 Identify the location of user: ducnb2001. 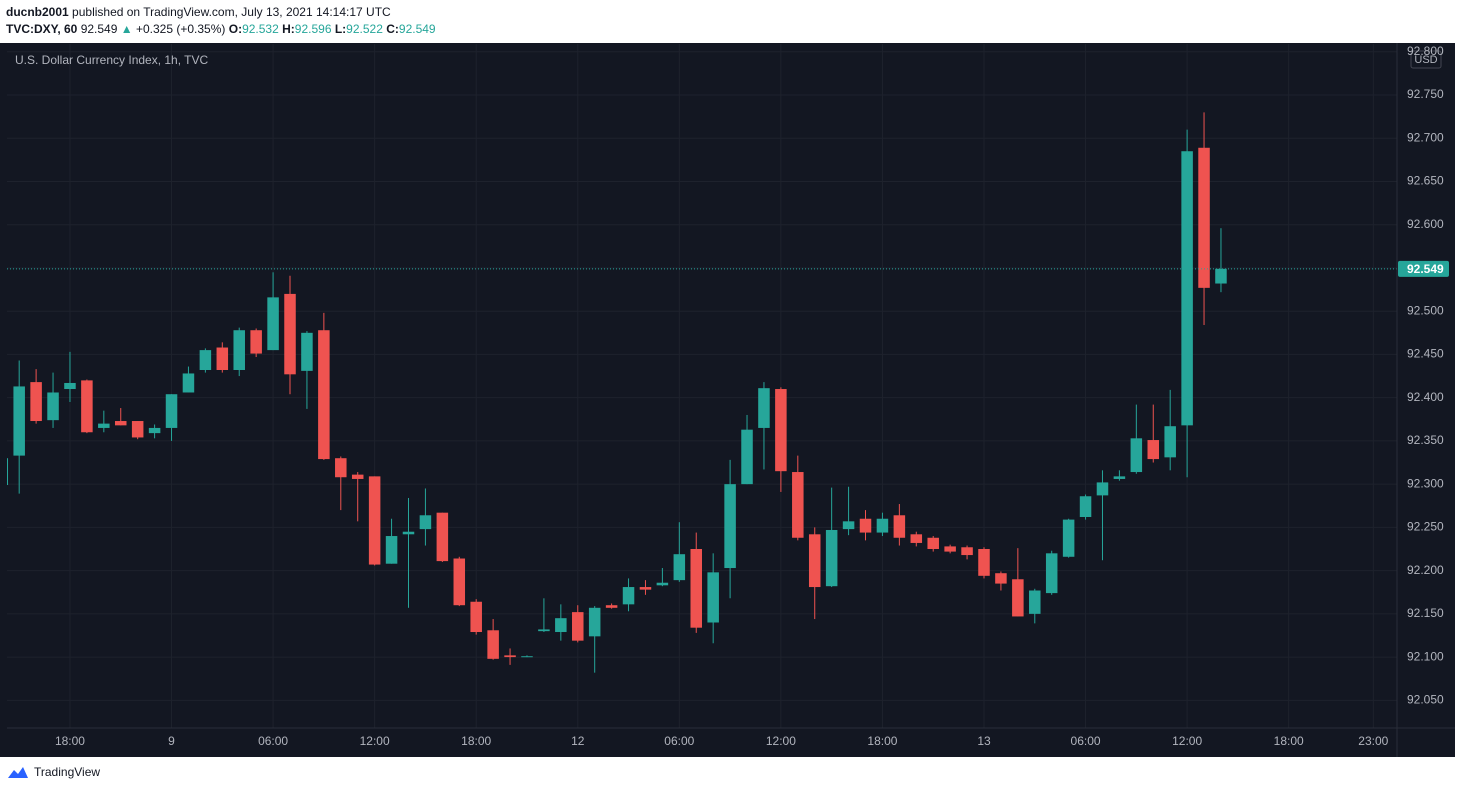
(37, 12).